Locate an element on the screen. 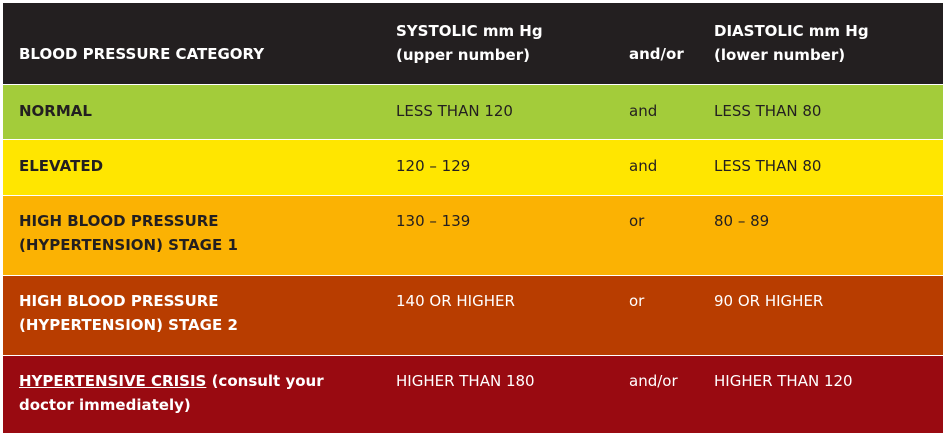  crisis-note-start: (consult your is located at coordinates (265, 381).